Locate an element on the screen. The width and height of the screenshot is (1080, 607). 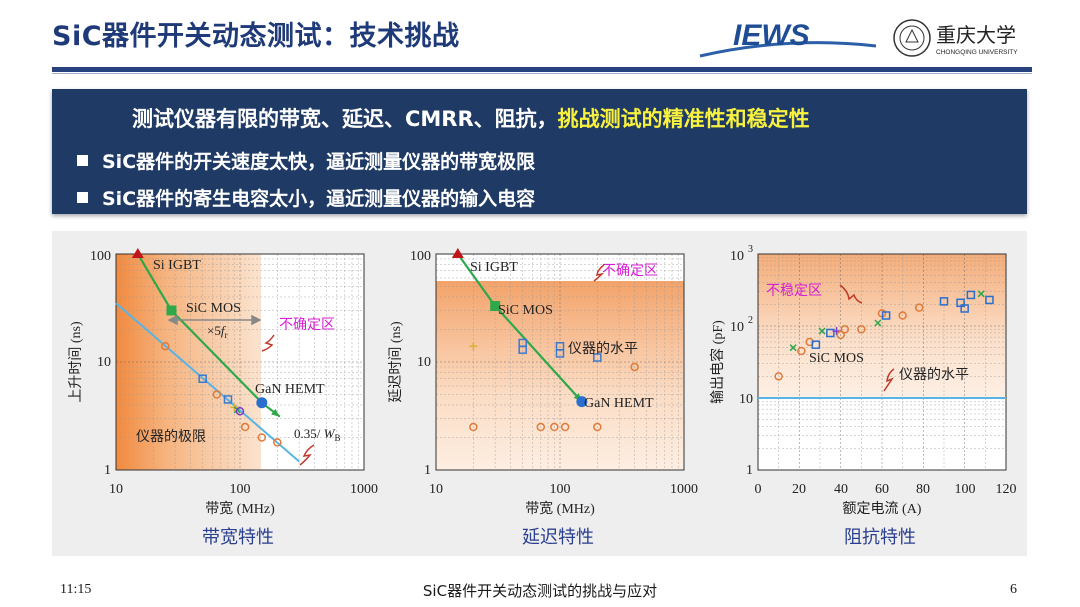
delay-caption: 延迟特性 is located at coordinates (558, 537).